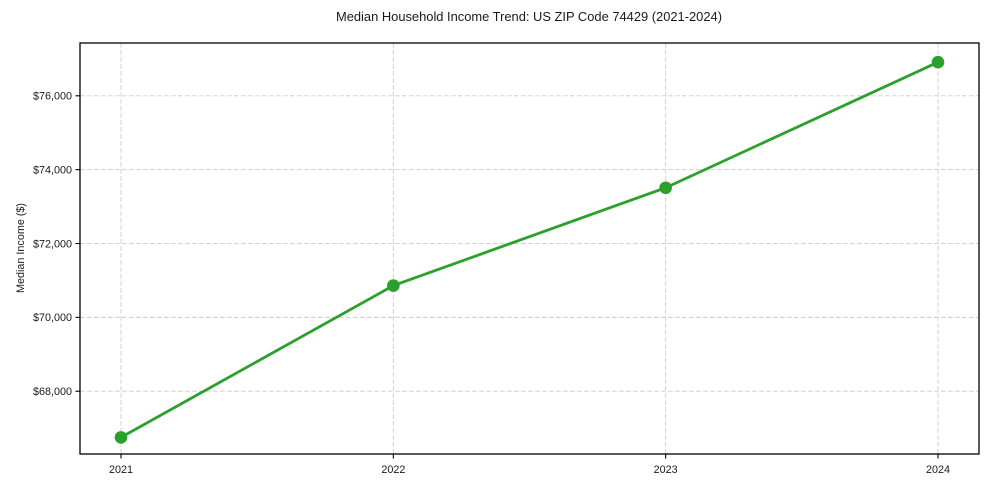 This screenshot has width=989, height=490. I want to click on y-tick-label: $74,000, so click(52, 170).